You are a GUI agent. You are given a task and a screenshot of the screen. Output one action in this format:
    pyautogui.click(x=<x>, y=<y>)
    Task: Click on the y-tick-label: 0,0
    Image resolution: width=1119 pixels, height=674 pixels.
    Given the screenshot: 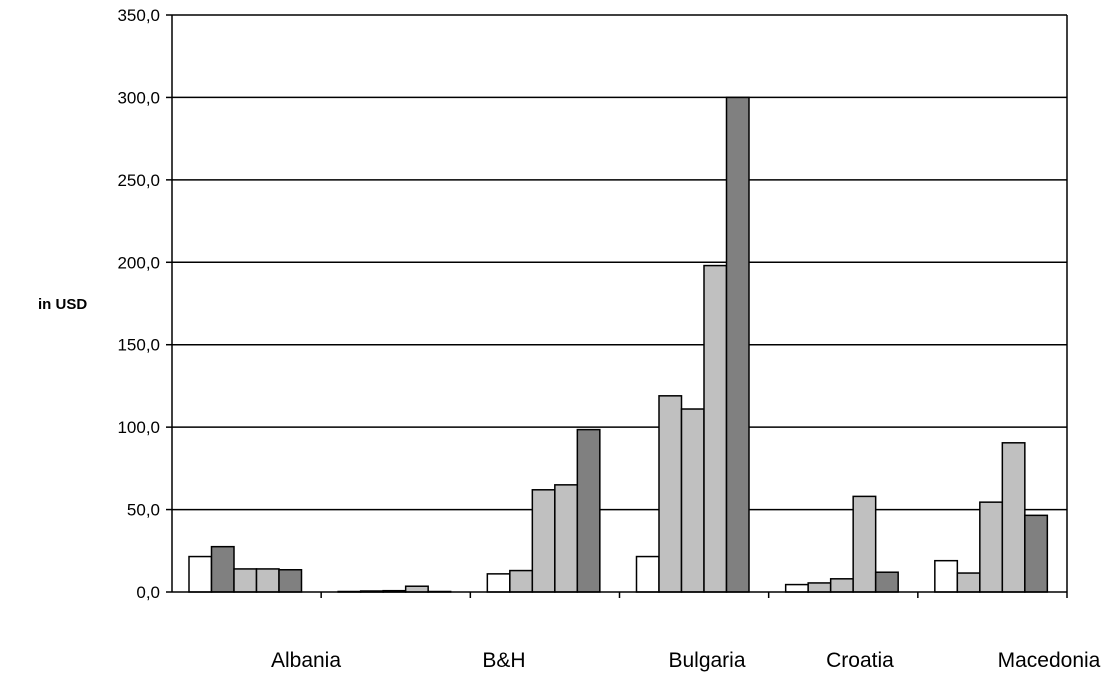 What is the action you would take?
    pyautogui.click(x=148, y=592)
    